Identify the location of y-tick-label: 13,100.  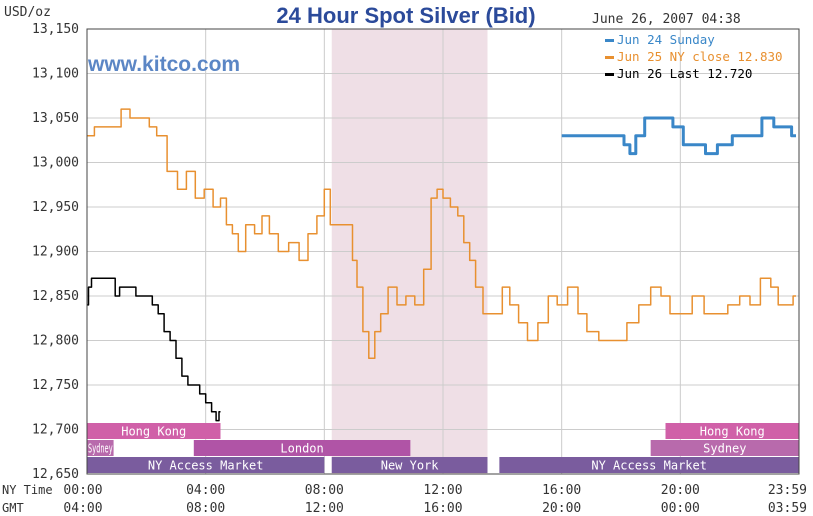
(55, 74).